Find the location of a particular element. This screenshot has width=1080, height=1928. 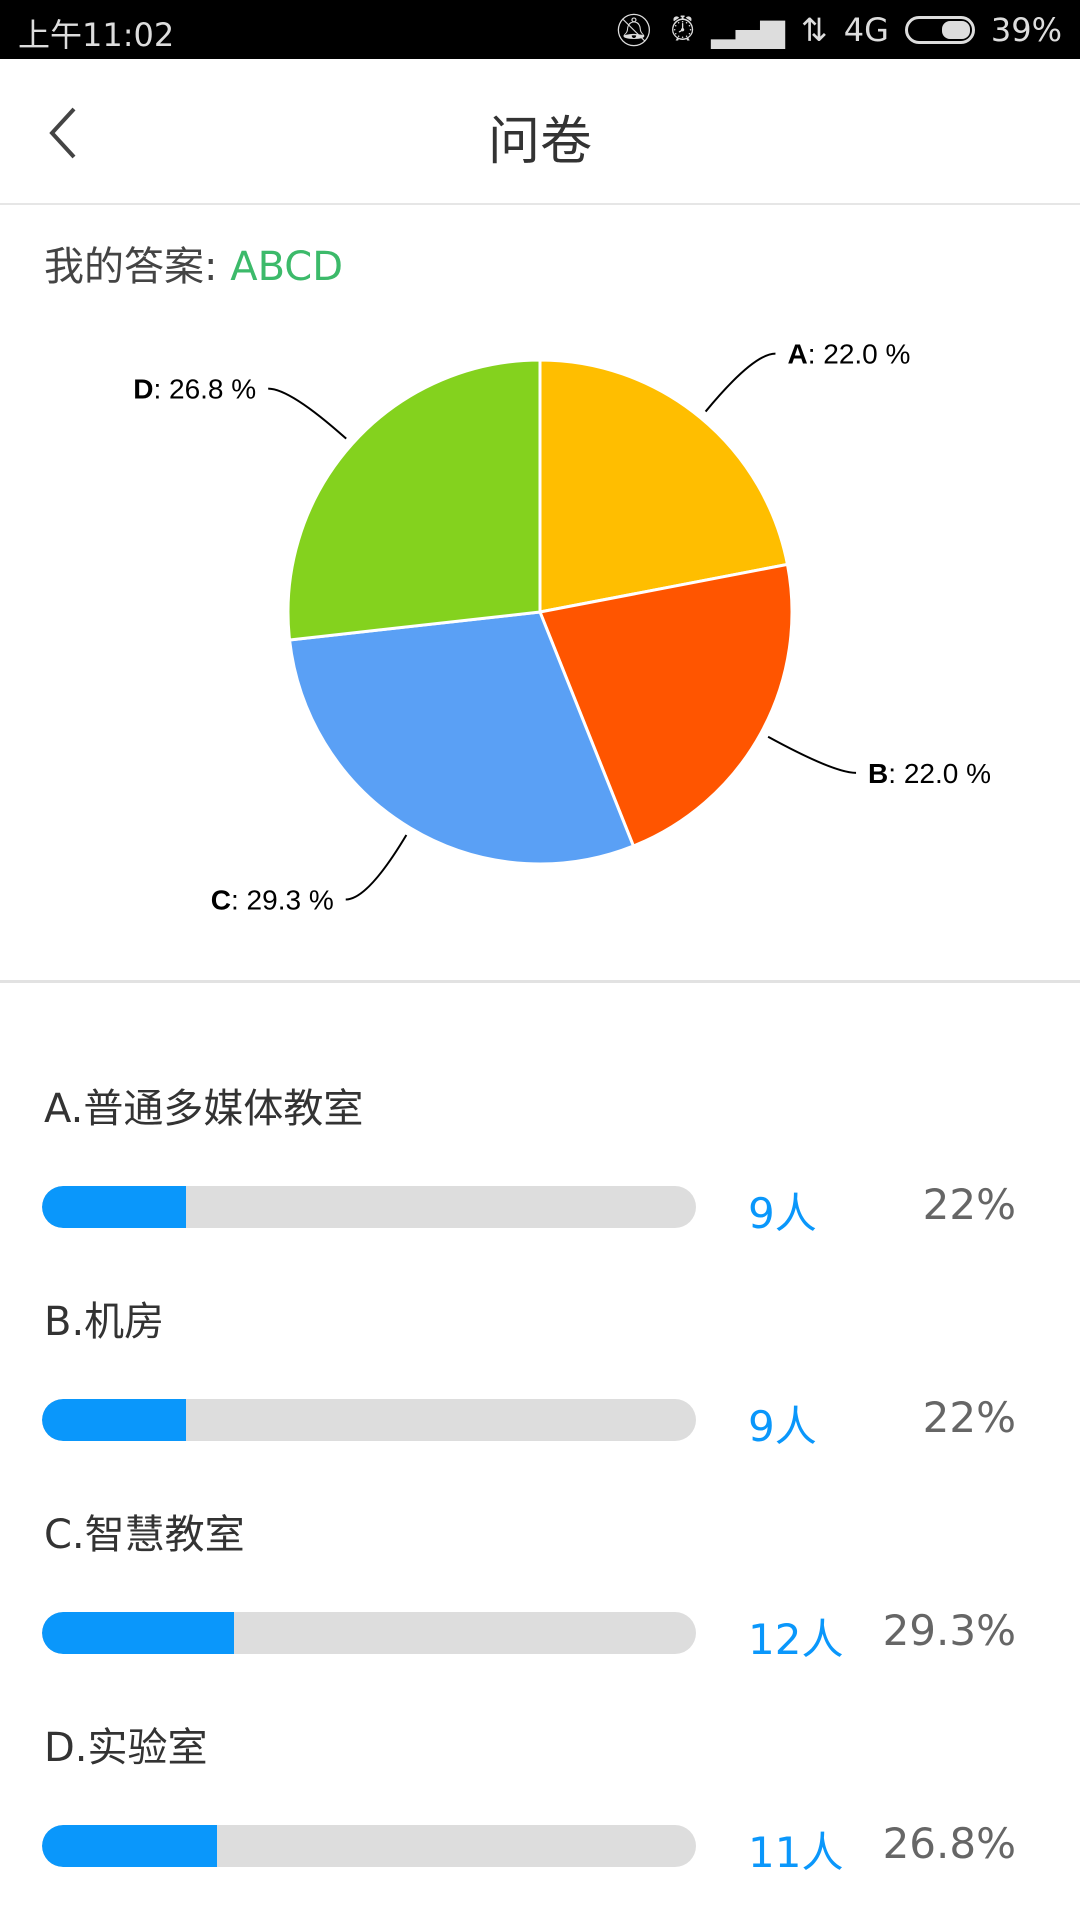

page-title: 问卷 is located at coordinates (539, 142).